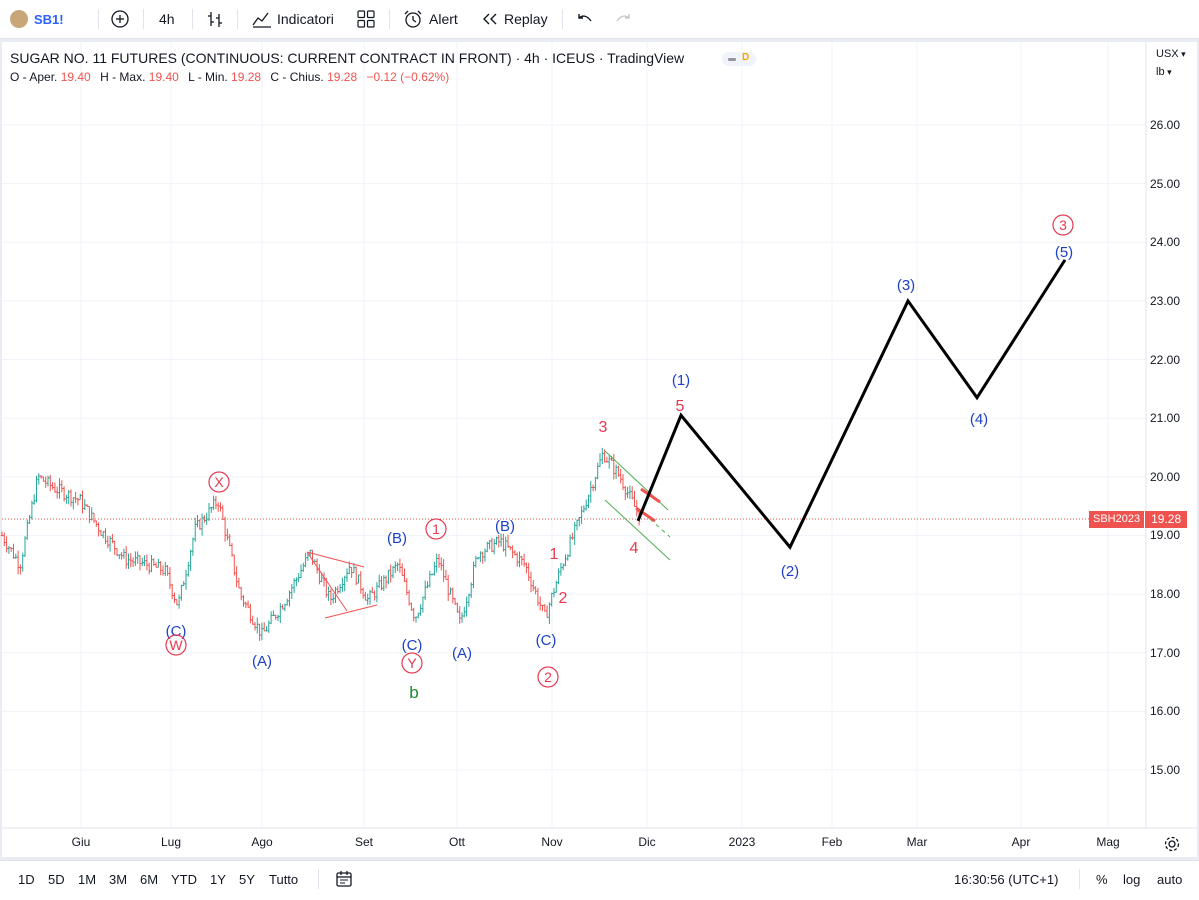 The height and width of the screenshot is (900, 1199). I want to click on currency-button: USX ▾, so click(1171, 54).